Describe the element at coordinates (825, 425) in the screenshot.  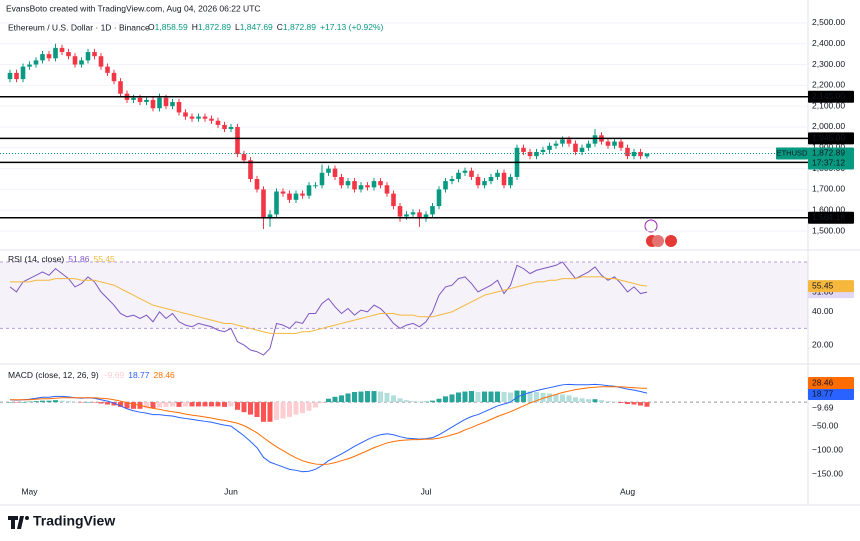
I see `y-tick-label: −50.00` at that location.